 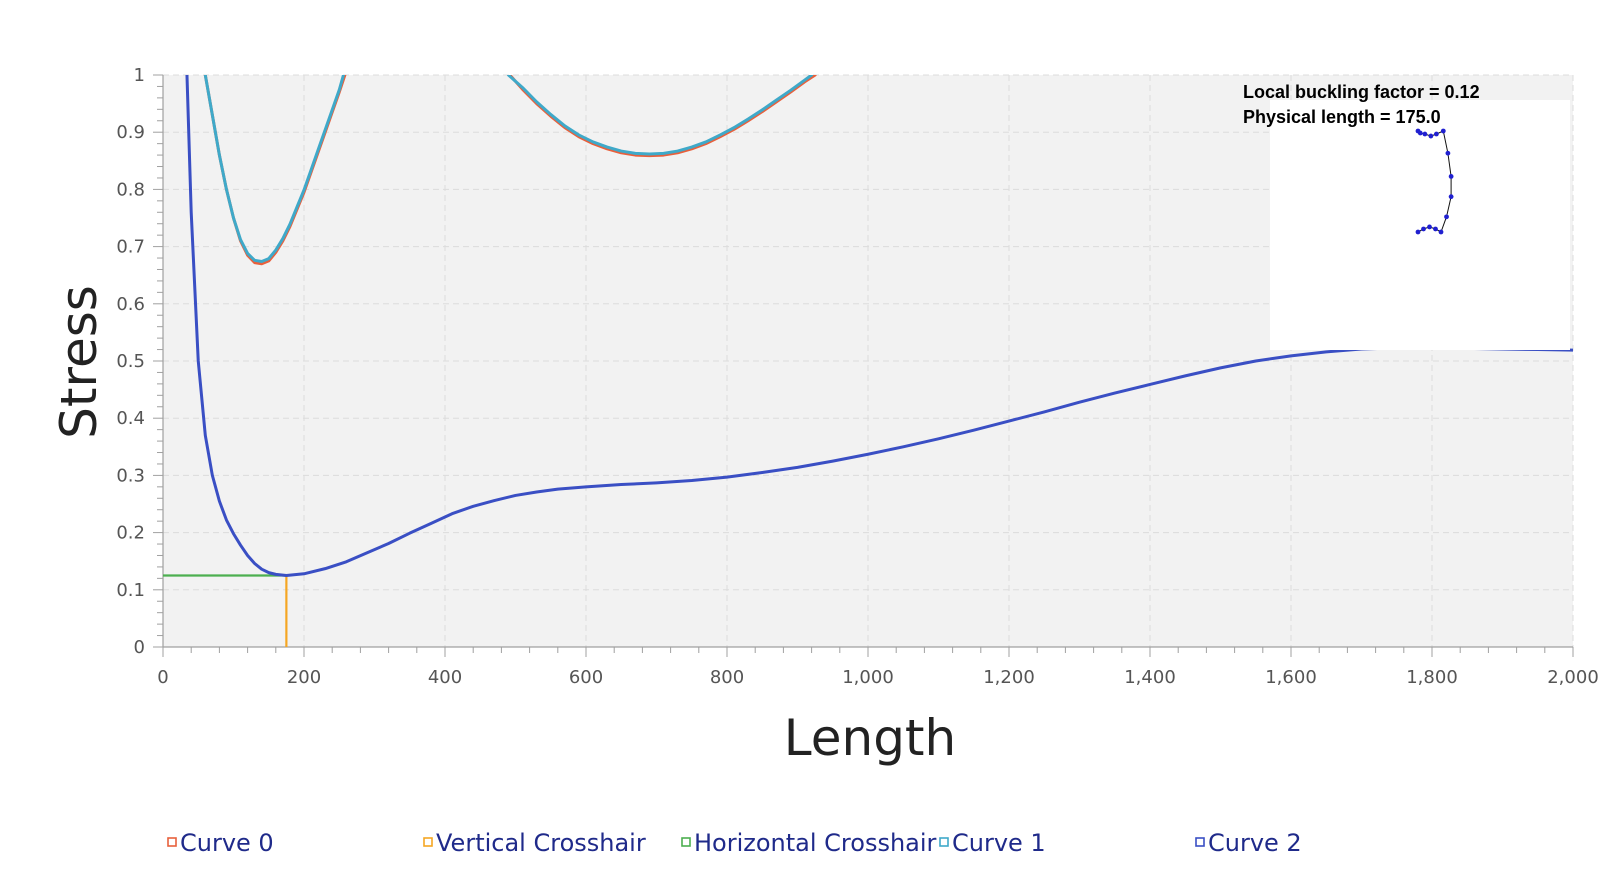 I want to click on legend-label: Curve 1, so click(x=999, y=843).